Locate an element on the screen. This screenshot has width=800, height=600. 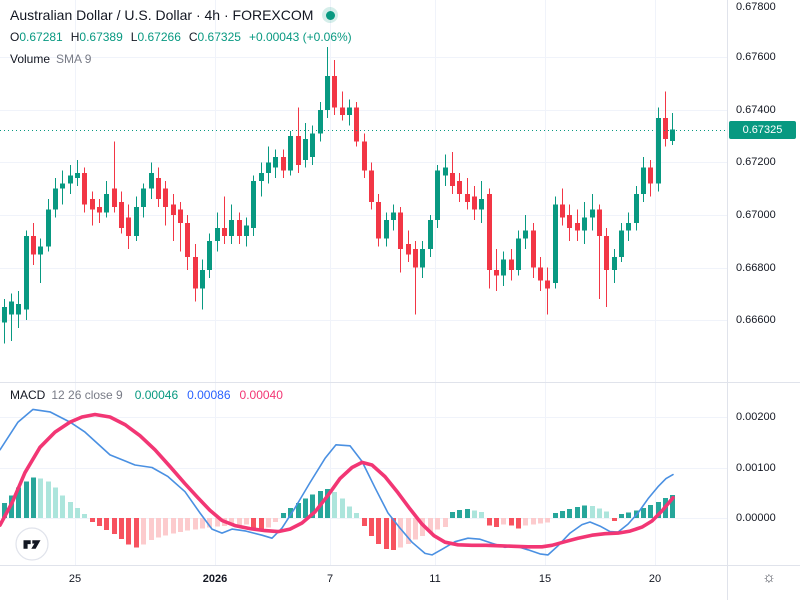
market-status-icon is located at coordinates (330, 15).